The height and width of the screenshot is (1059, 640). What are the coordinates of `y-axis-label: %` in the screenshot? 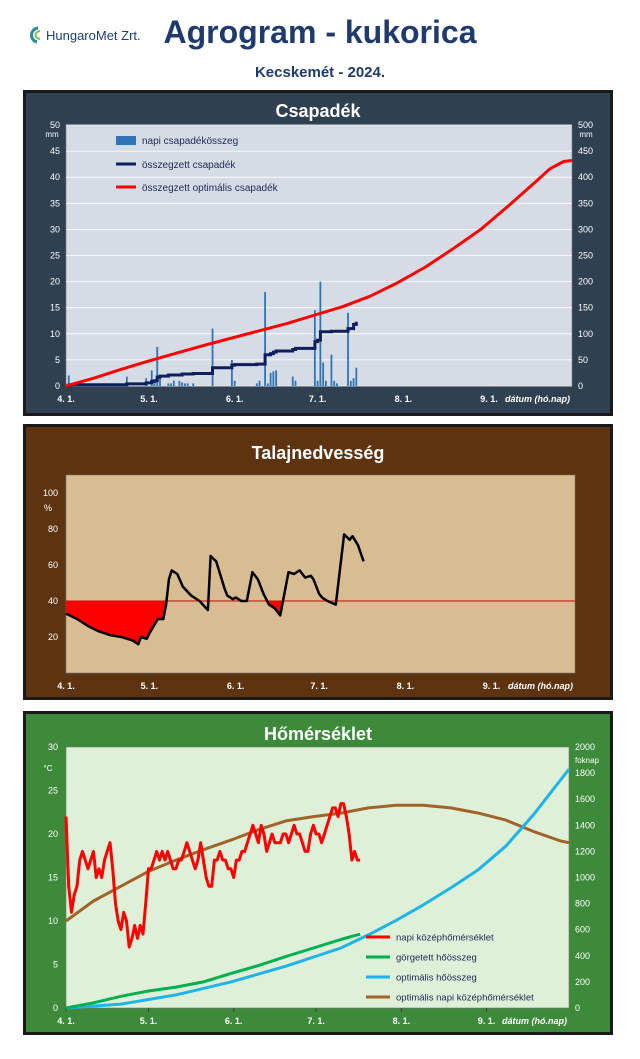 It's located at (48, 508).